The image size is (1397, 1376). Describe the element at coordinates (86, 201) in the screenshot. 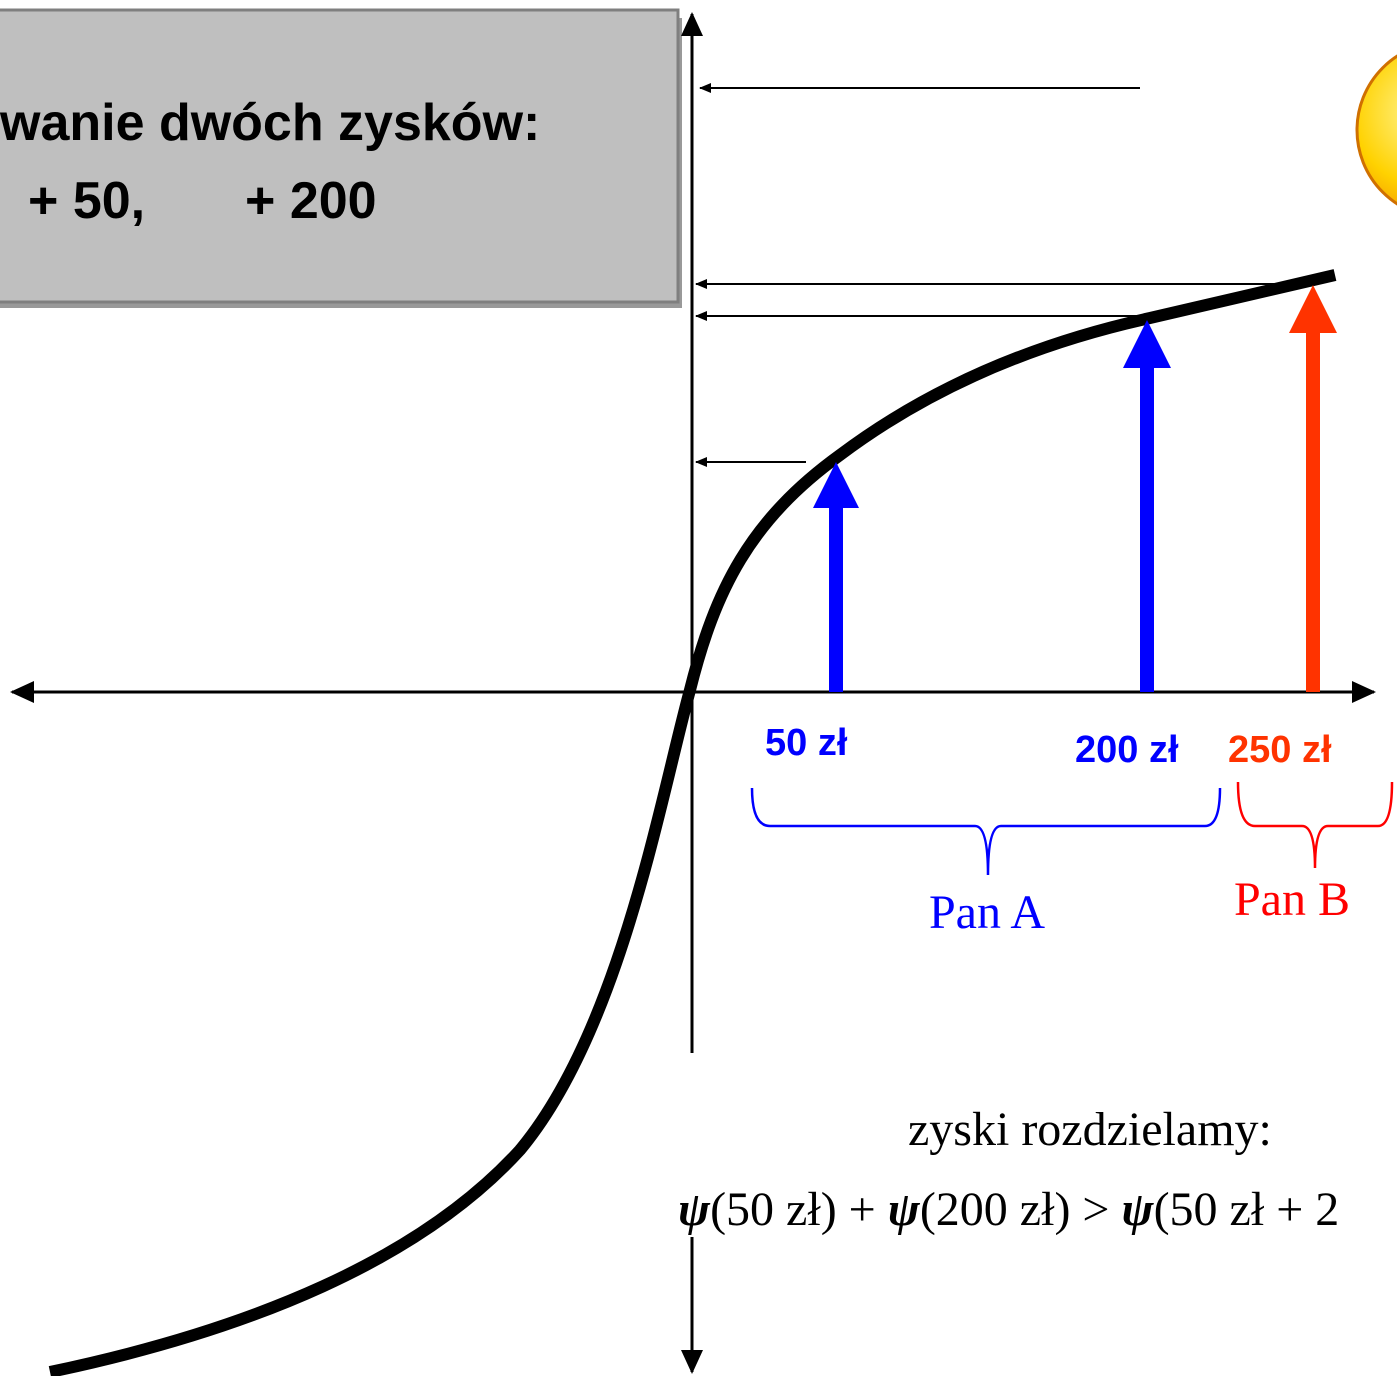

I see `gain: + 50,` at that location.